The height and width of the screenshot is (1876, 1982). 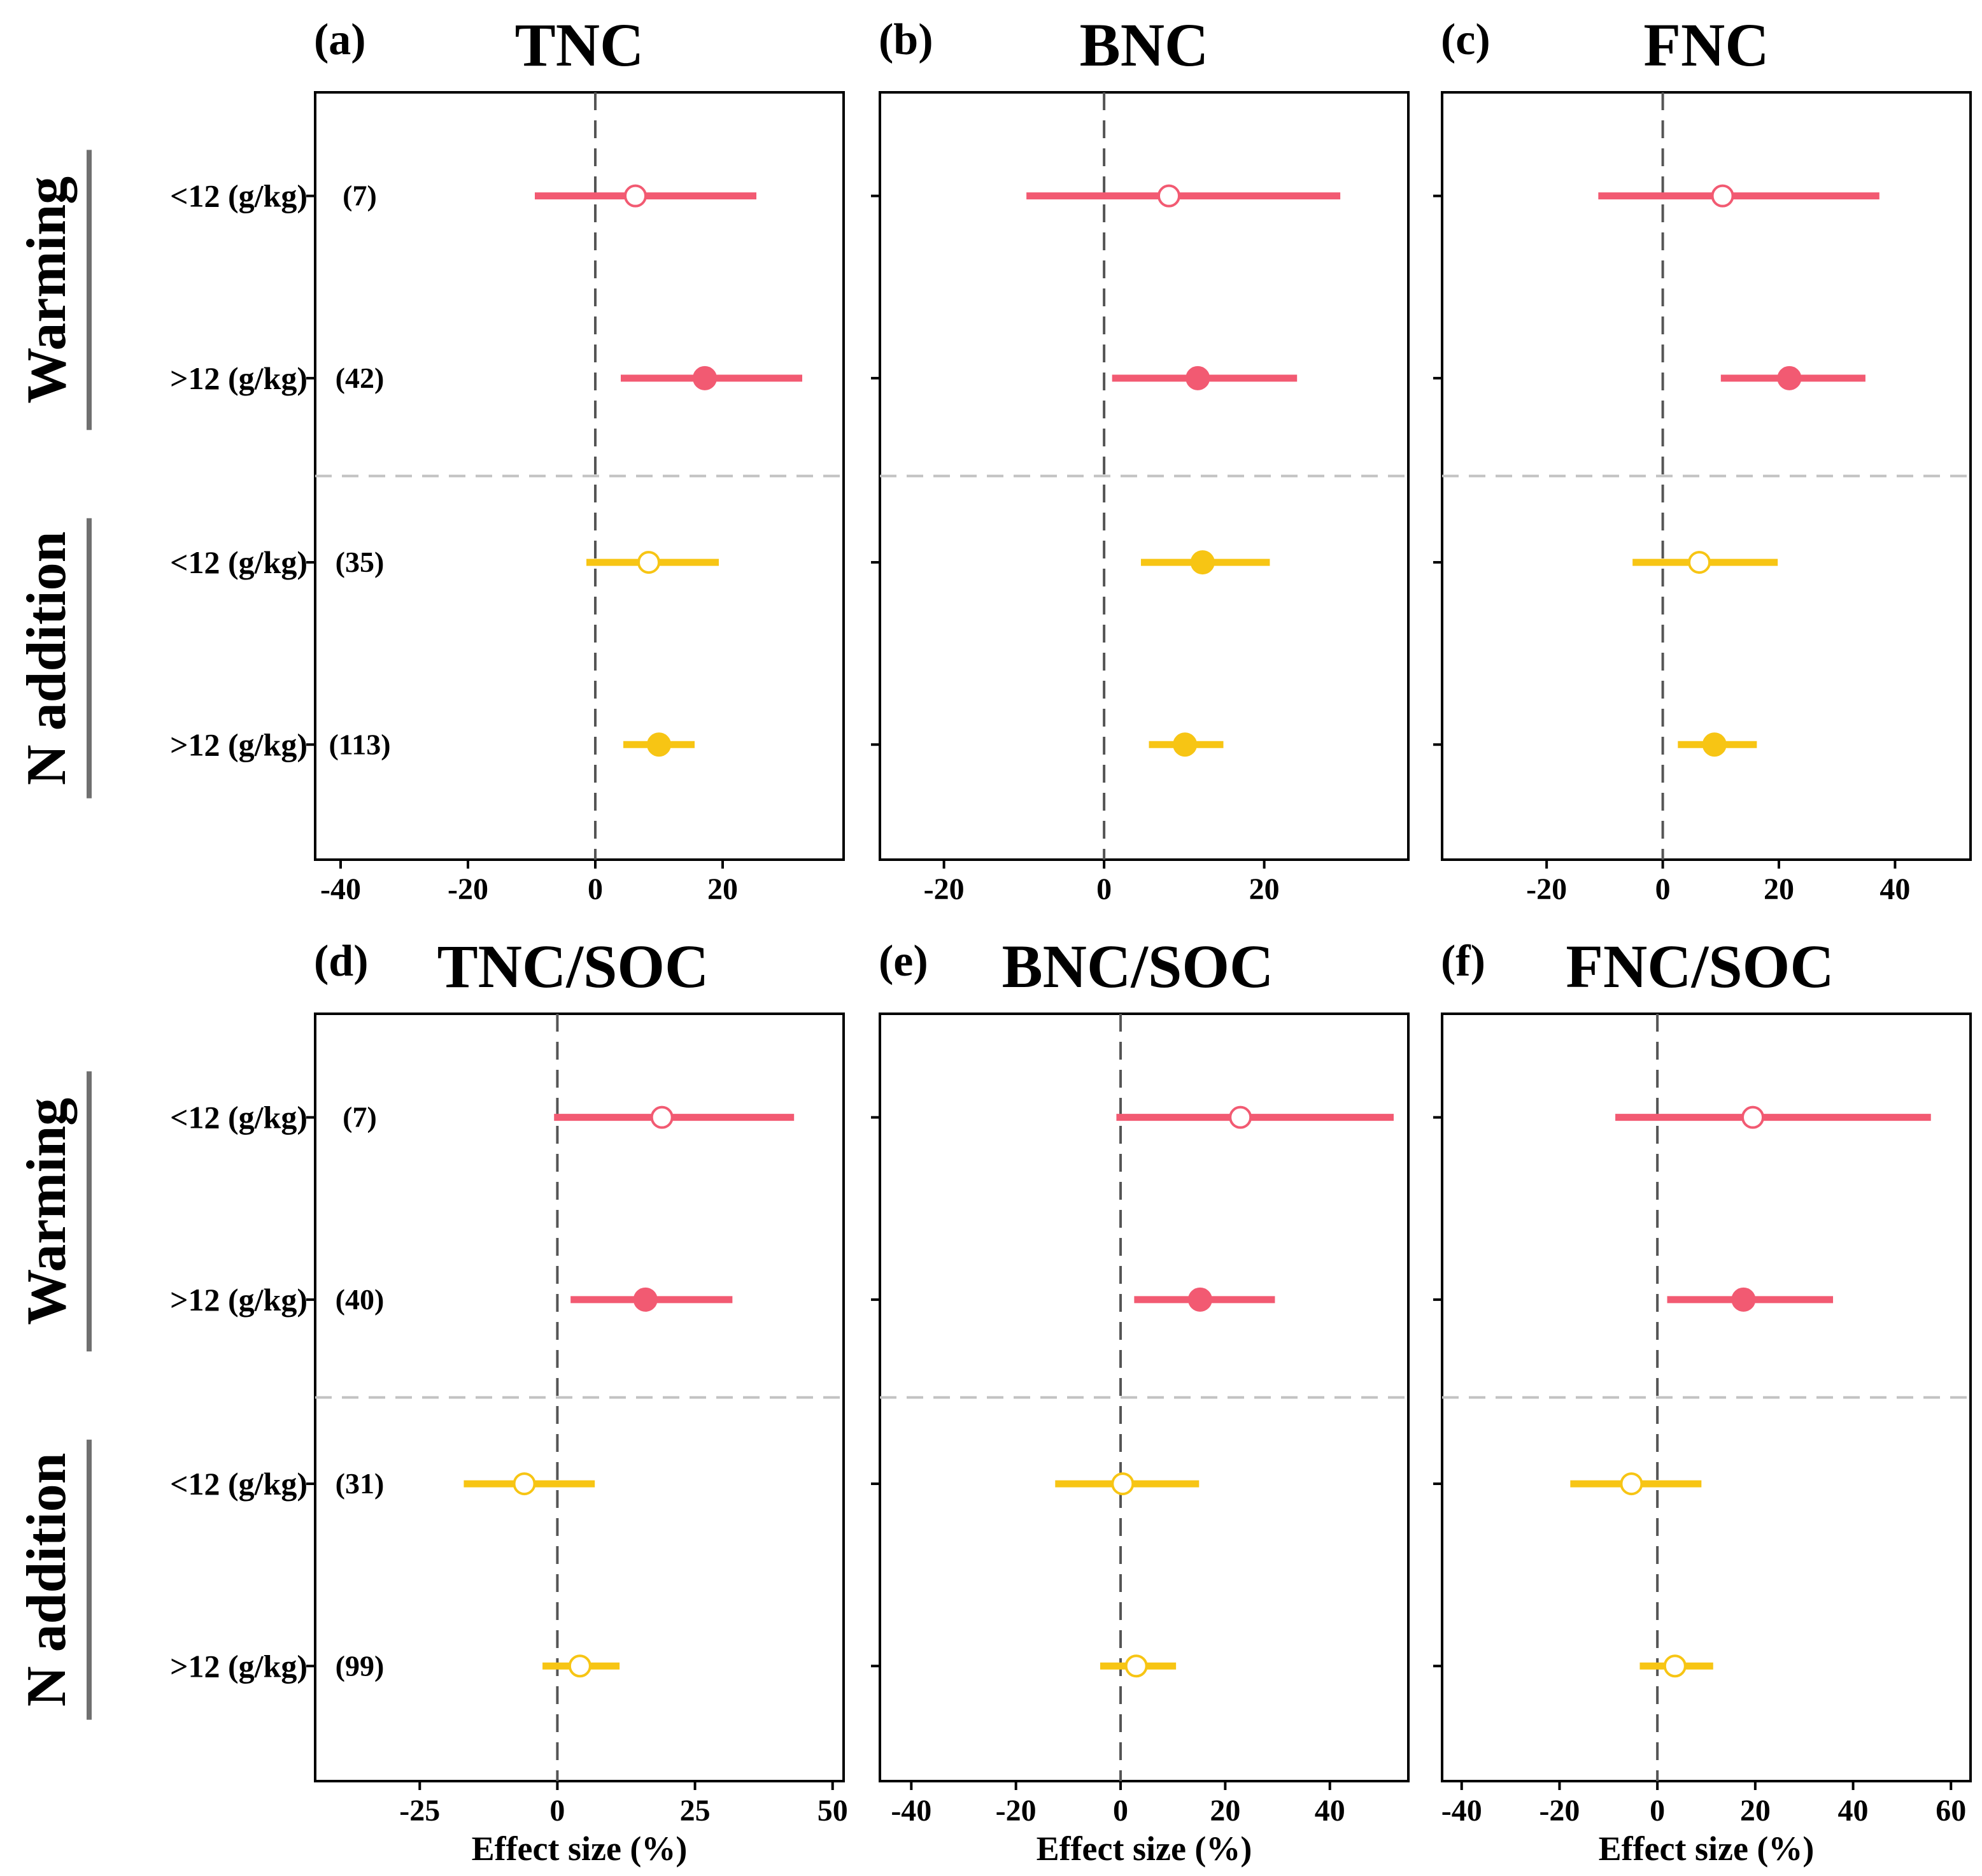 I want to click on panel-title: BNC/SOC, so click(x=1138, y=966).